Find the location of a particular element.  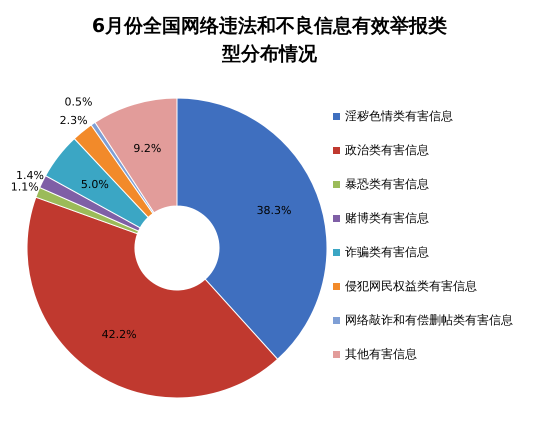

legend-label: 网络敲诈和有偿删帖类有害信息 is located at coordinates (429, 320).